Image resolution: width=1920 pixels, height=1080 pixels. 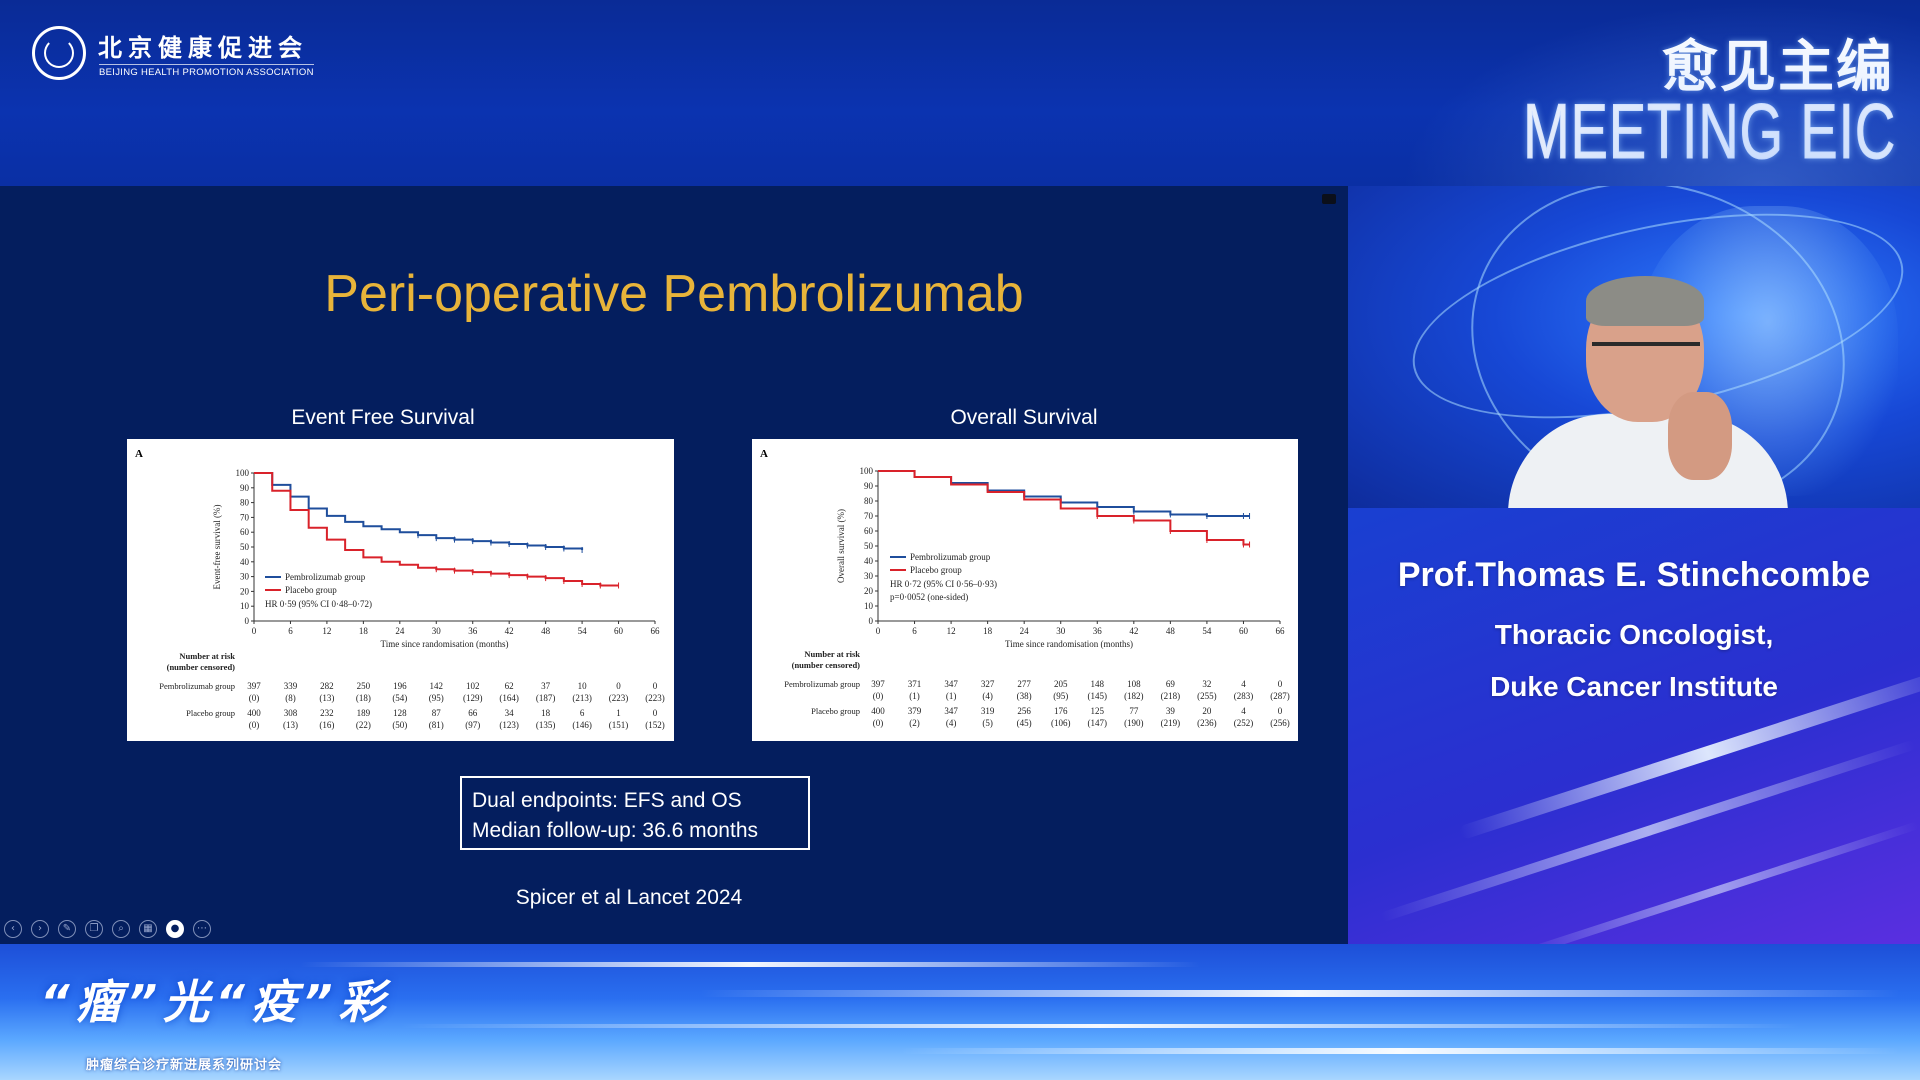 What do you see at coordinates (437, 686) in the screenshot?
I see `risk-table-at-risk: 142` at bounding box center [437, 686].